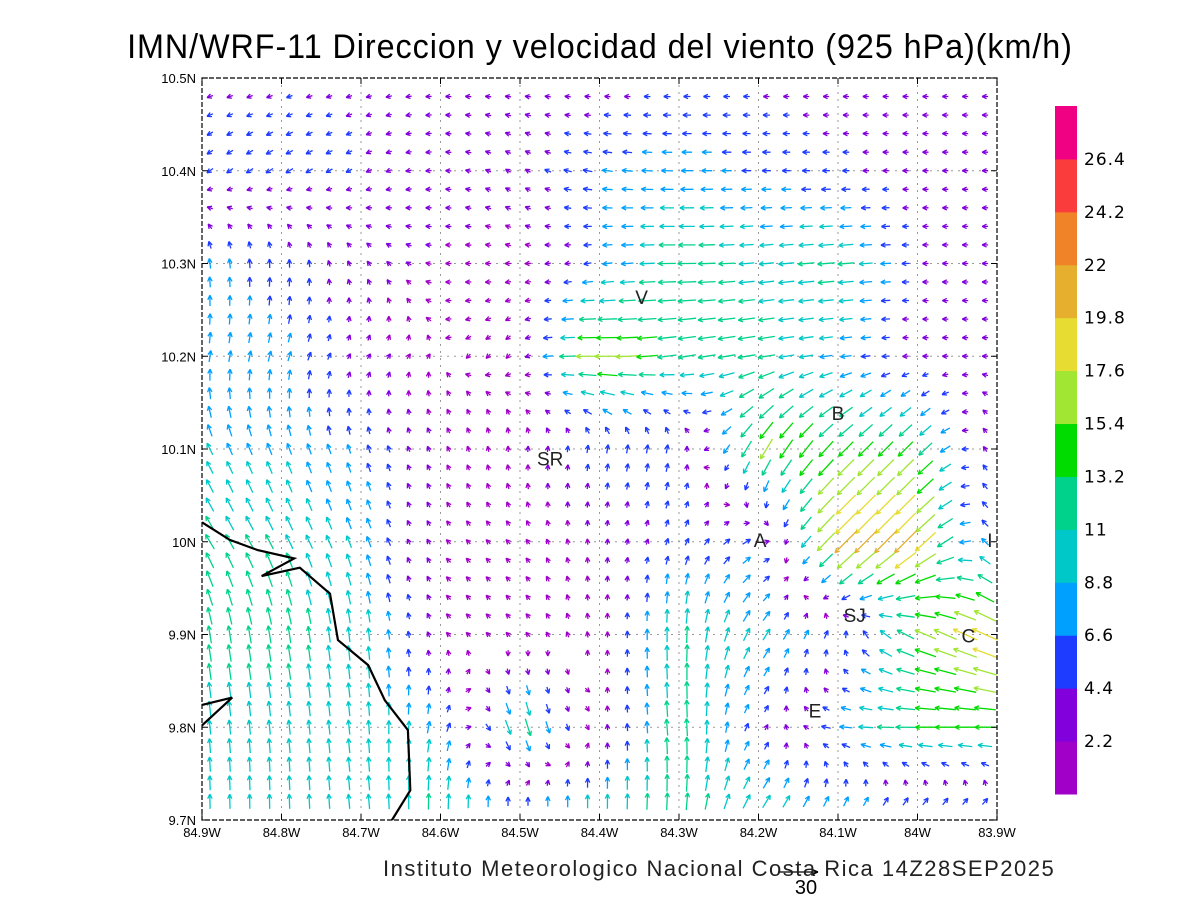 The image size is (1200, 900). What do you see at coordinates (1099, 636) in the screenshot?
I see `colorbar-label: 6.6` at bounding box center [1099, 636].